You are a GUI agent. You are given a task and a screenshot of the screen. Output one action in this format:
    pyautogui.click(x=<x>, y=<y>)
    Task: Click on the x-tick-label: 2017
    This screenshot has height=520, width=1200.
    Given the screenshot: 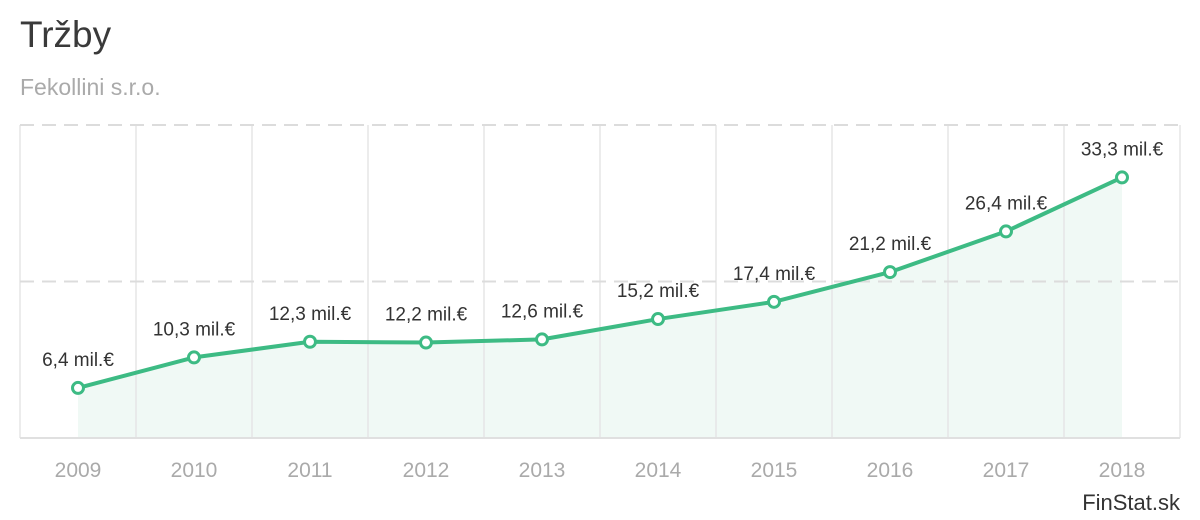 What is the action you would take?
    pyautogui.click(x=1006, y=470)
    